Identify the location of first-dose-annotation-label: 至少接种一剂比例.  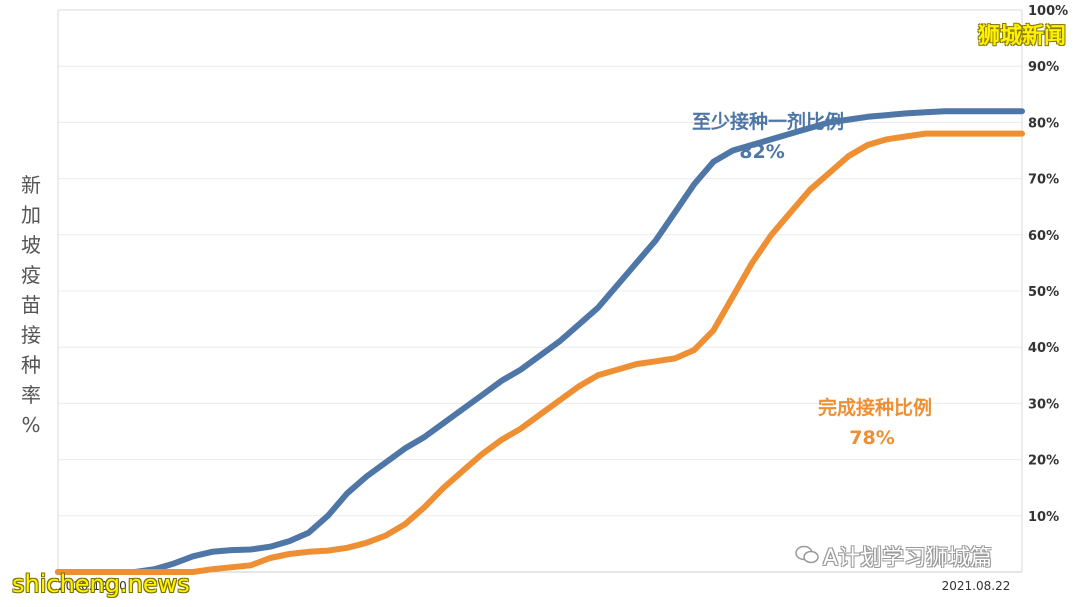
(768, 121).